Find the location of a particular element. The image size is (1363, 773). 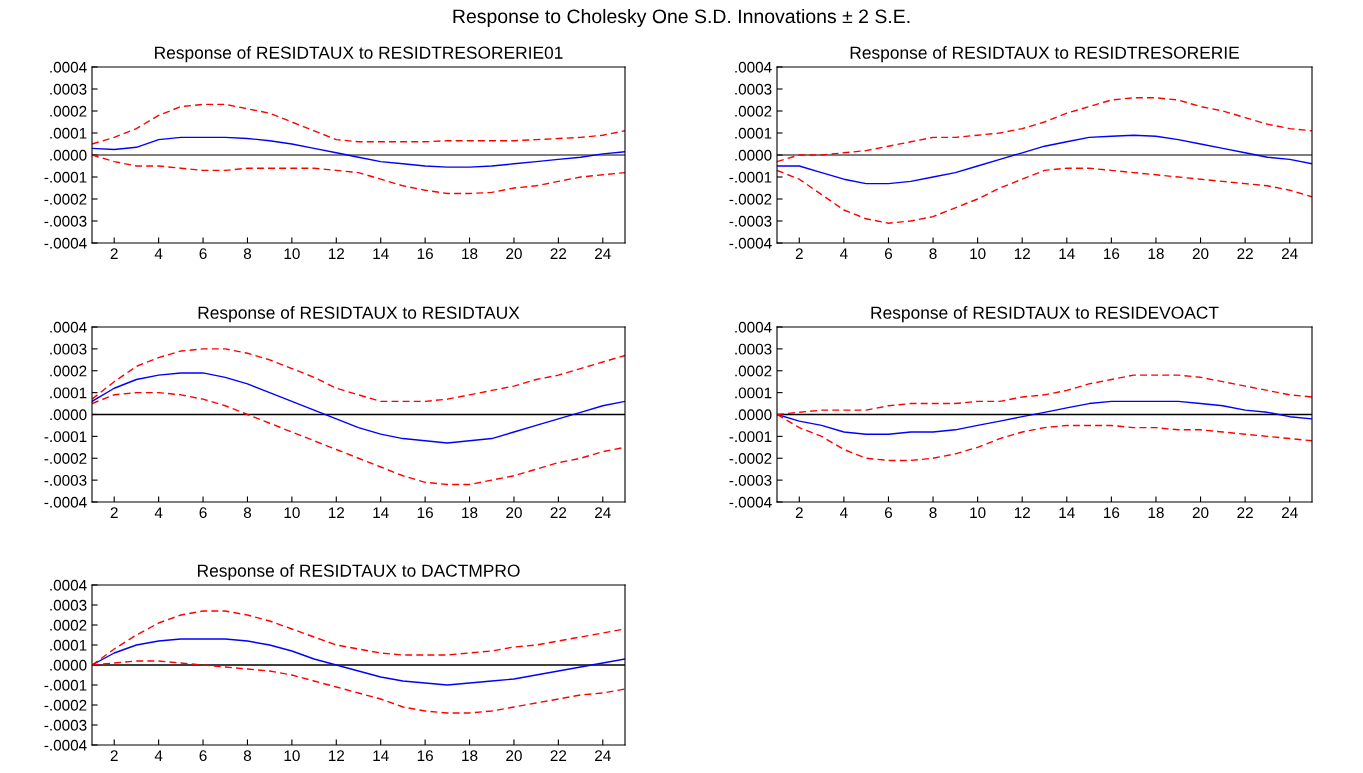

chart-title: Response of RESIDTAUX to RESIDTRESORERIE01 is located at coordinates (359, 54).